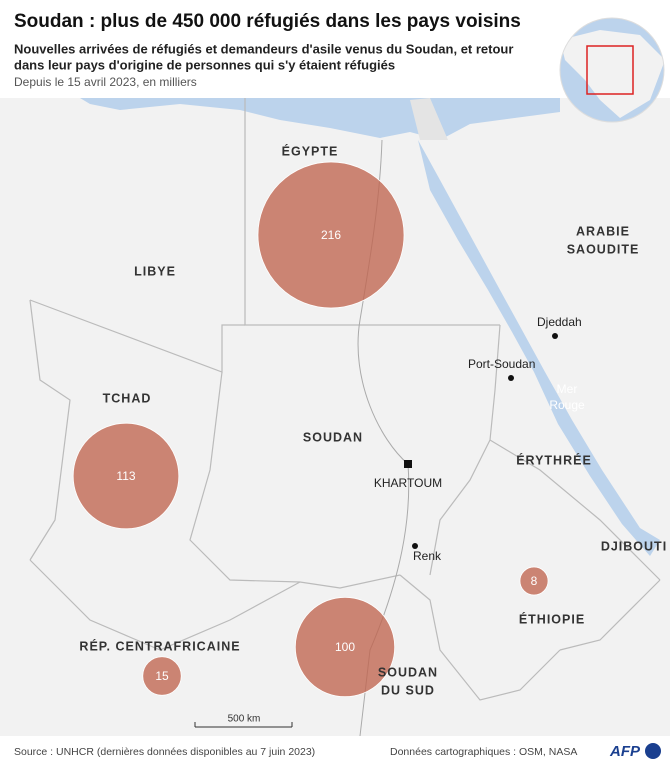 The image size is (670, 773). I want to click on circle-label: 15, so click(162, 676).